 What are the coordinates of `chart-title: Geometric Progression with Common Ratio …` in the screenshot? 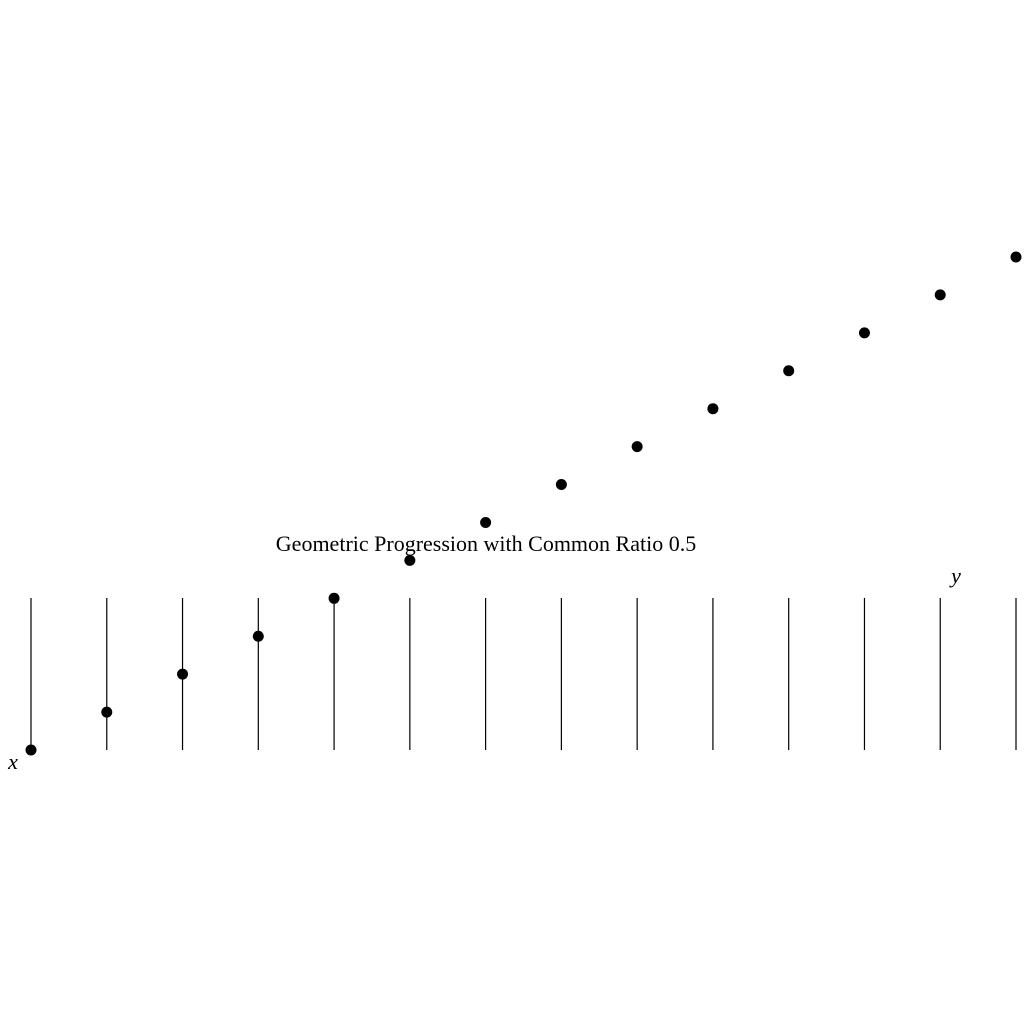 It's located at (486, 543).